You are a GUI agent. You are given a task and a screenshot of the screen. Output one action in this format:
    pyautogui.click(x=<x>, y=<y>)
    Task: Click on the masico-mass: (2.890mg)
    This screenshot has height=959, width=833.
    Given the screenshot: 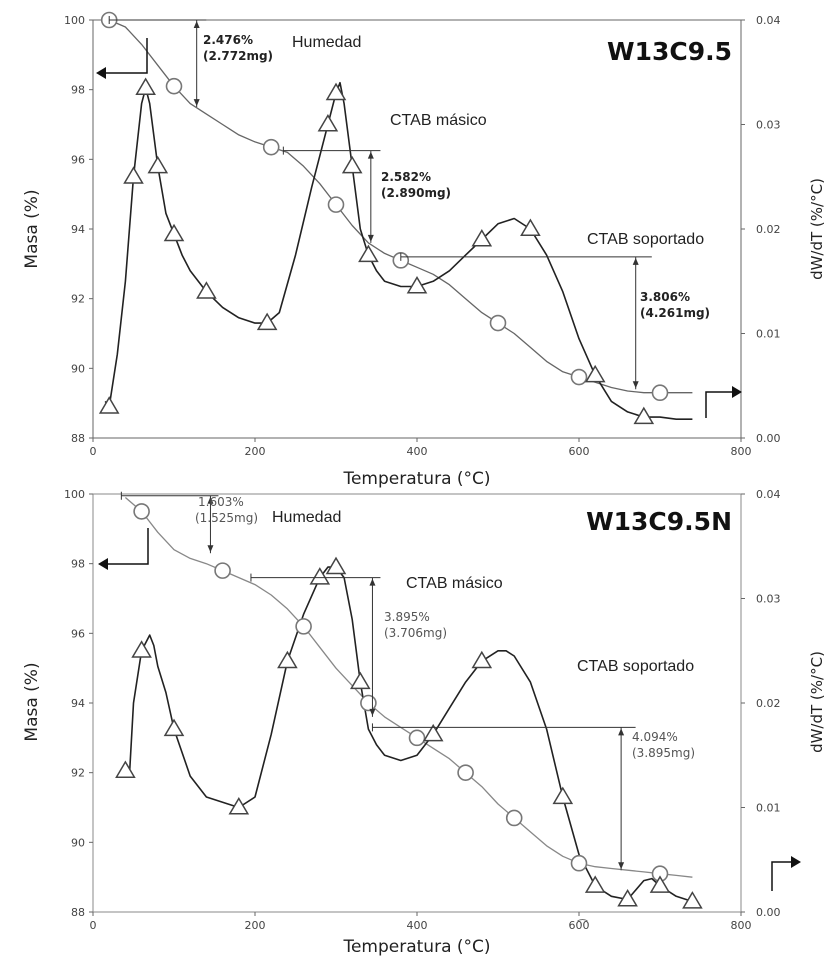 What is the action you would take?
    pyautogui.click(x=416, y=193)
    